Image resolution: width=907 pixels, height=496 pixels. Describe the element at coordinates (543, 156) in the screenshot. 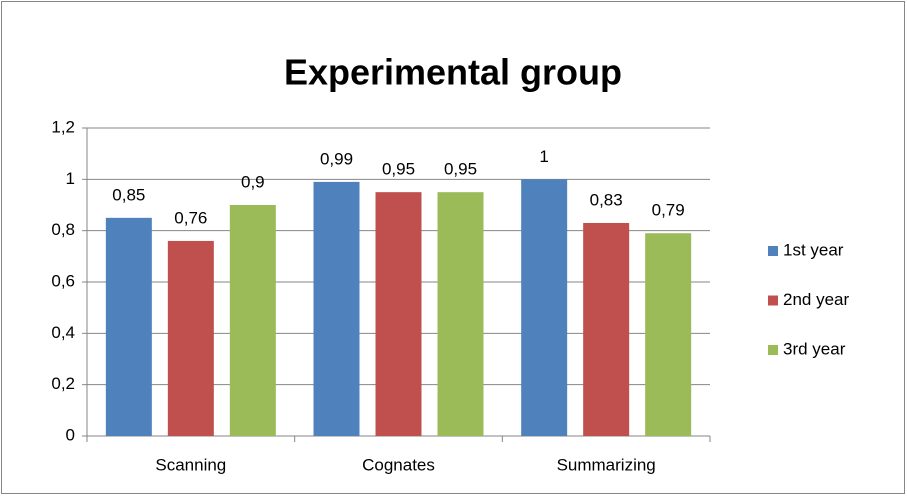

I see `data-label: 1` at that location.